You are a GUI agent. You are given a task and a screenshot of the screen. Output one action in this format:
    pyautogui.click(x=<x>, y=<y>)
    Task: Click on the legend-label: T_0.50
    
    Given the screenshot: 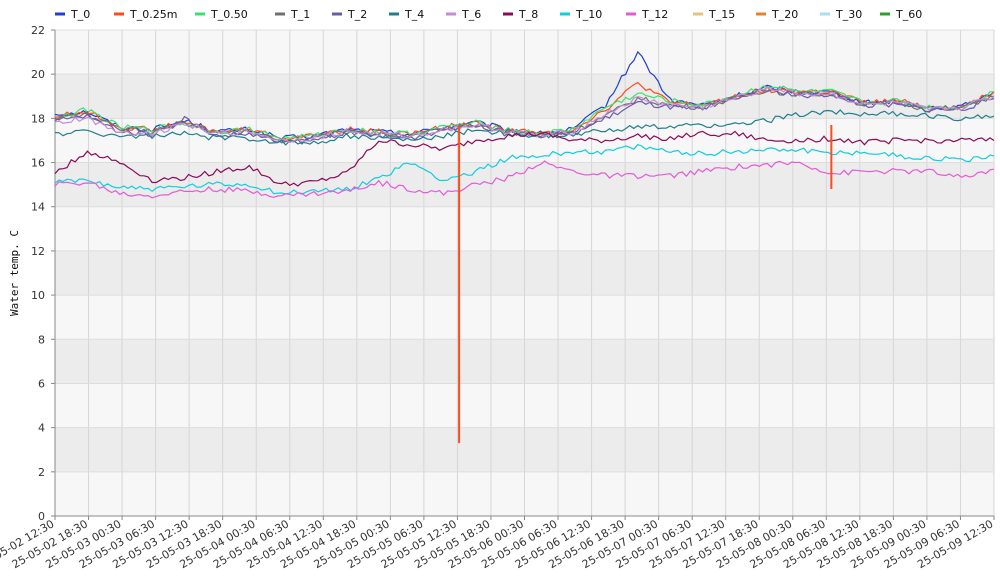 What is the action you would take?
    pyautogui.click(x=229, y=14)
    